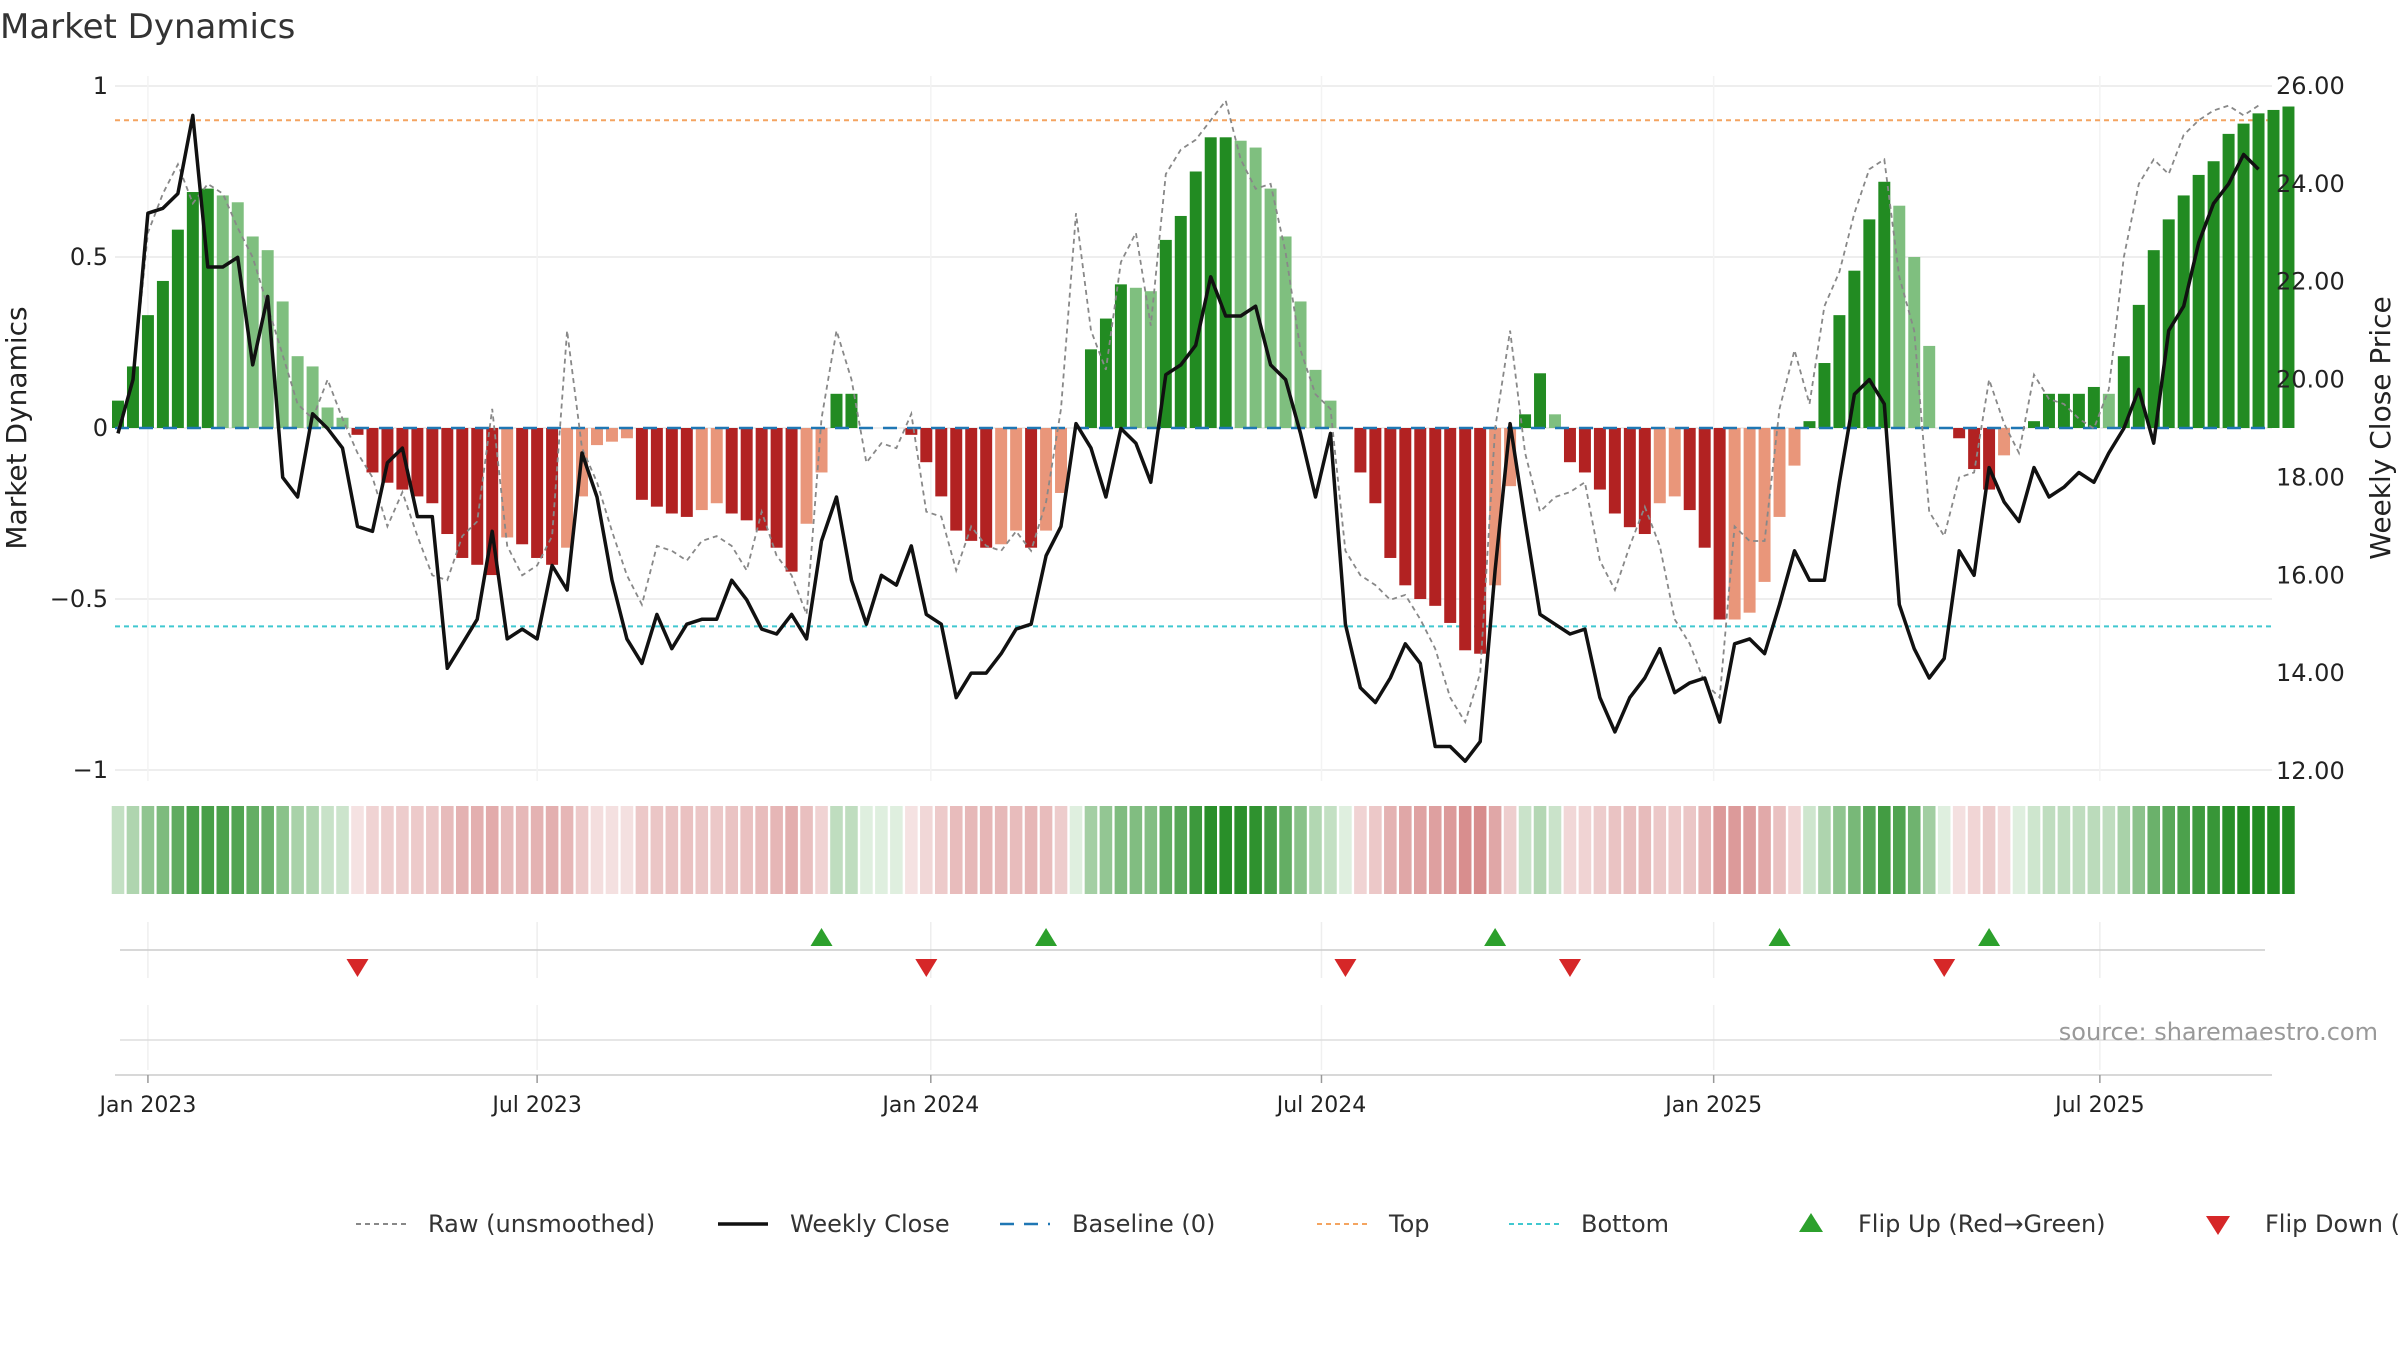 This screenshot has width=2400, height=1350. I want to click on x-tick-label: Jul 2023, so click(536, 1105).